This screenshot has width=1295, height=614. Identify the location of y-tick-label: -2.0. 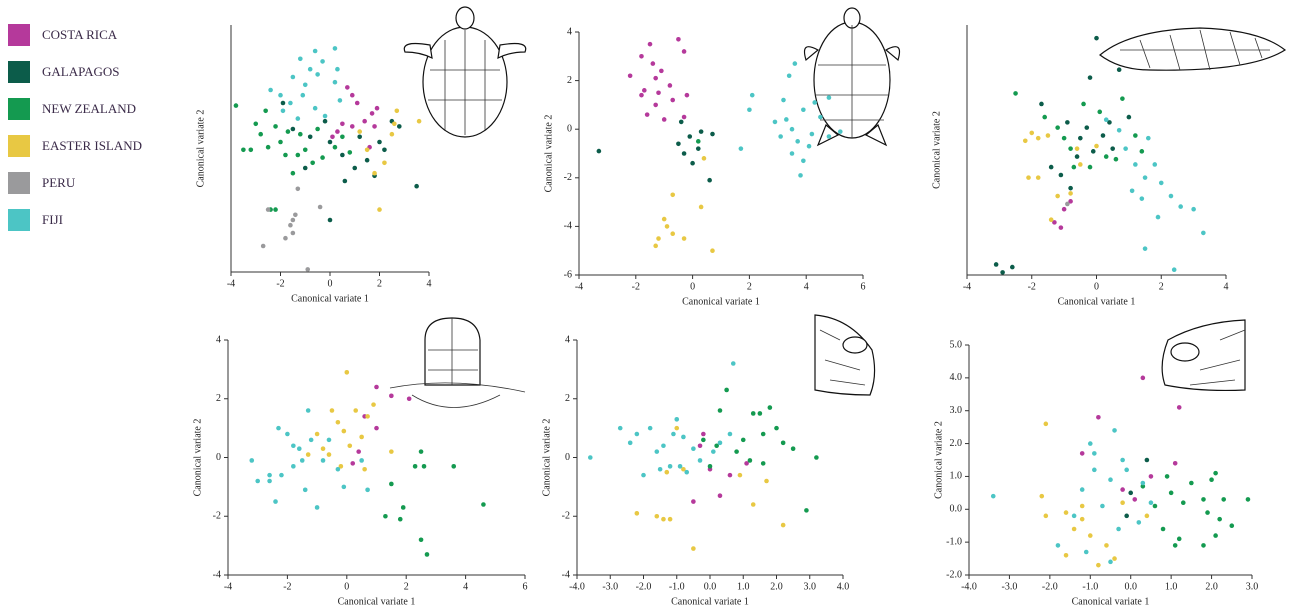
(954, 574).